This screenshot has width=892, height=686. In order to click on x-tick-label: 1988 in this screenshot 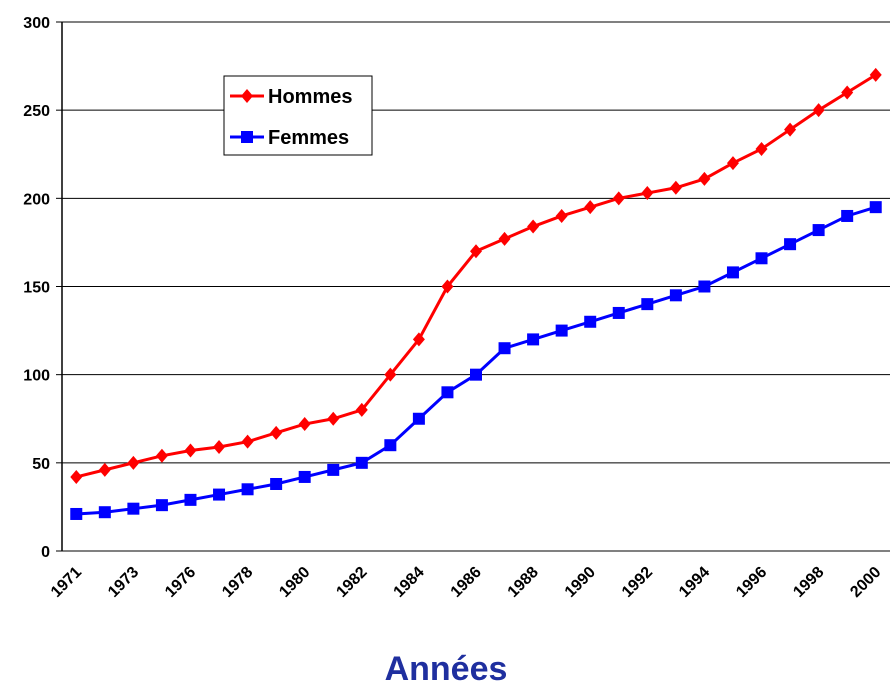, I will do `click(523, 582)`.